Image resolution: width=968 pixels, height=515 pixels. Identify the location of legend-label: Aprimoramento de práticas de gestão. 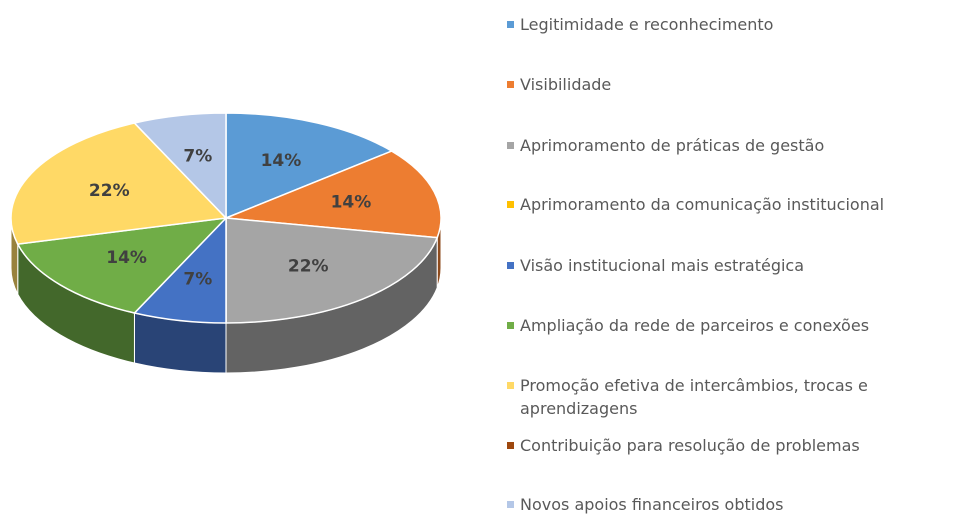
(672, 145).